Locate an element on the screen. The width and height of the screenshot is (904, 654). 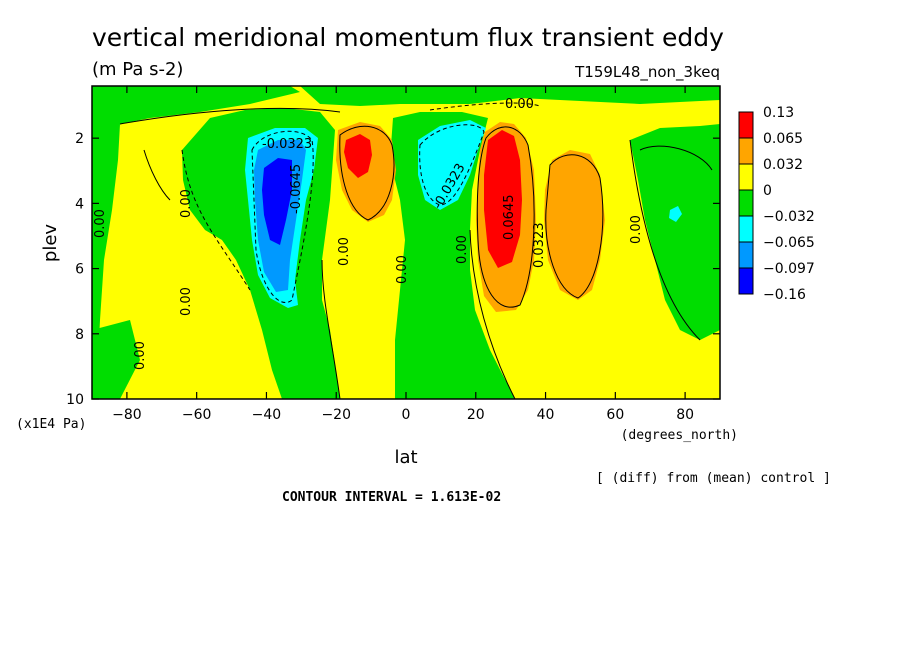
contour-label: 0.0645 is located at coordinates (509, 218).